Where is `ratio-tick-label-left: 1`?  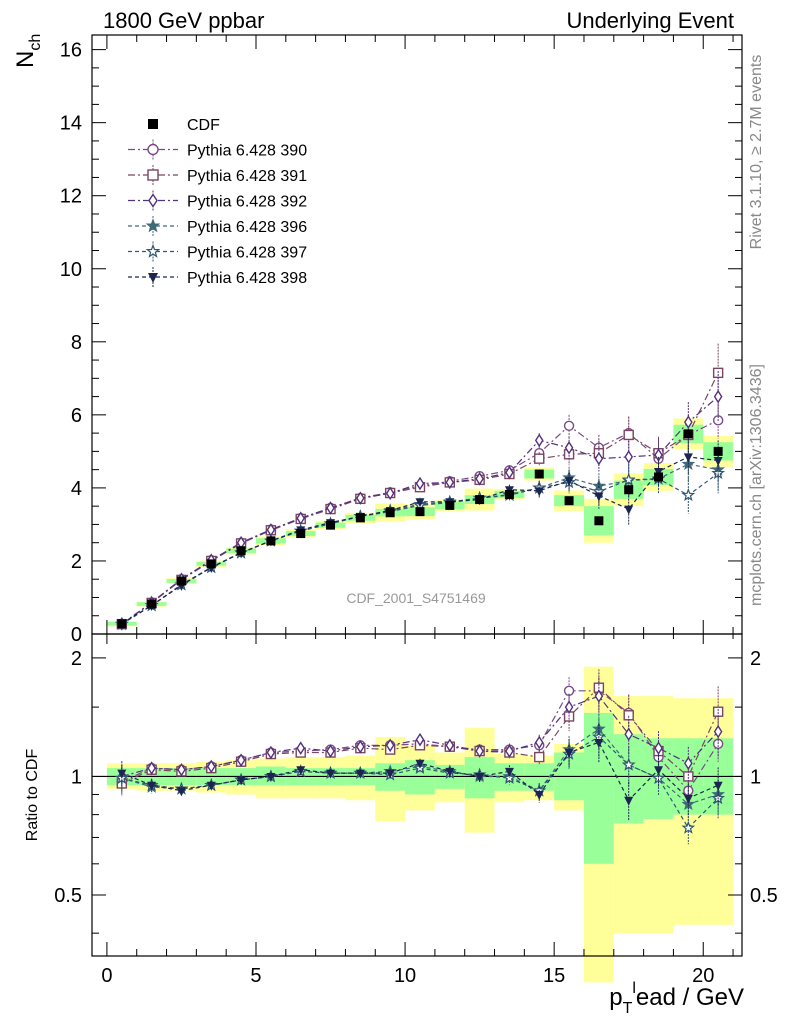 ratio-tick-label-left: 1 is located at coordinates (76, 777).